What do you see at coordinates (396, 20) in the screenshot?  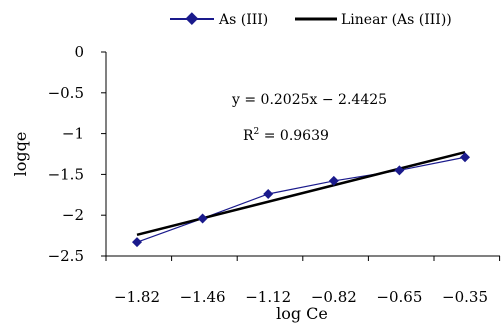 I see `legend-trend-label: Linear (As (III))` at bounding box center [396, 20].